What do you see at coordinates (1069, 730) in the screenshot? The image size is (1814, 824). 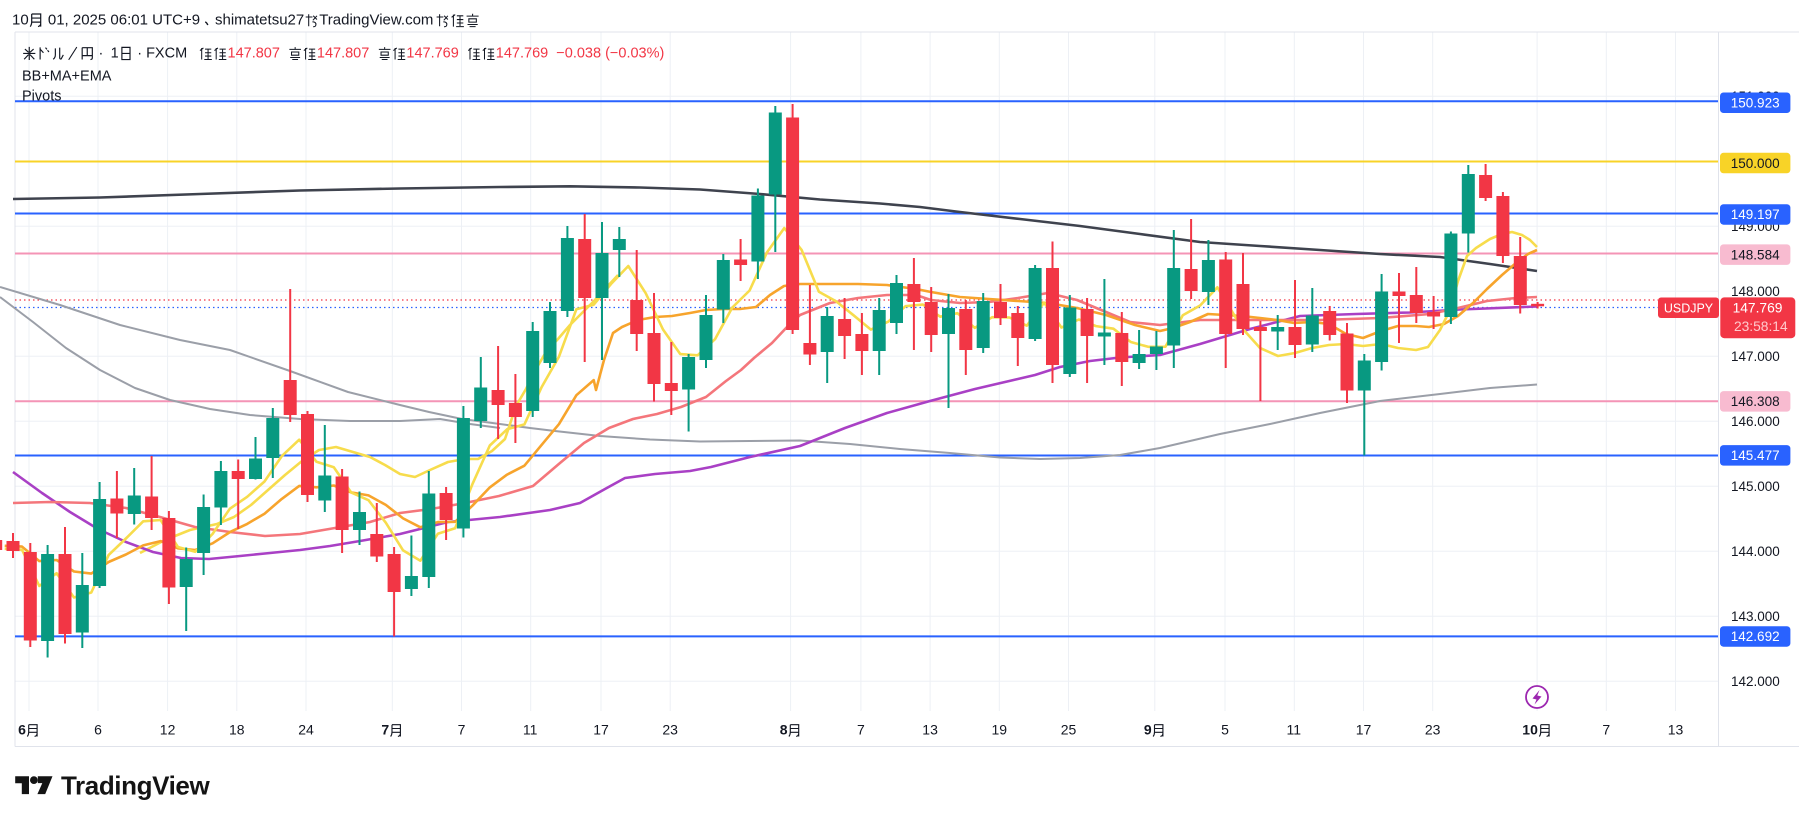 I see `svg-text: 25` at bounding box center [1069, 730].